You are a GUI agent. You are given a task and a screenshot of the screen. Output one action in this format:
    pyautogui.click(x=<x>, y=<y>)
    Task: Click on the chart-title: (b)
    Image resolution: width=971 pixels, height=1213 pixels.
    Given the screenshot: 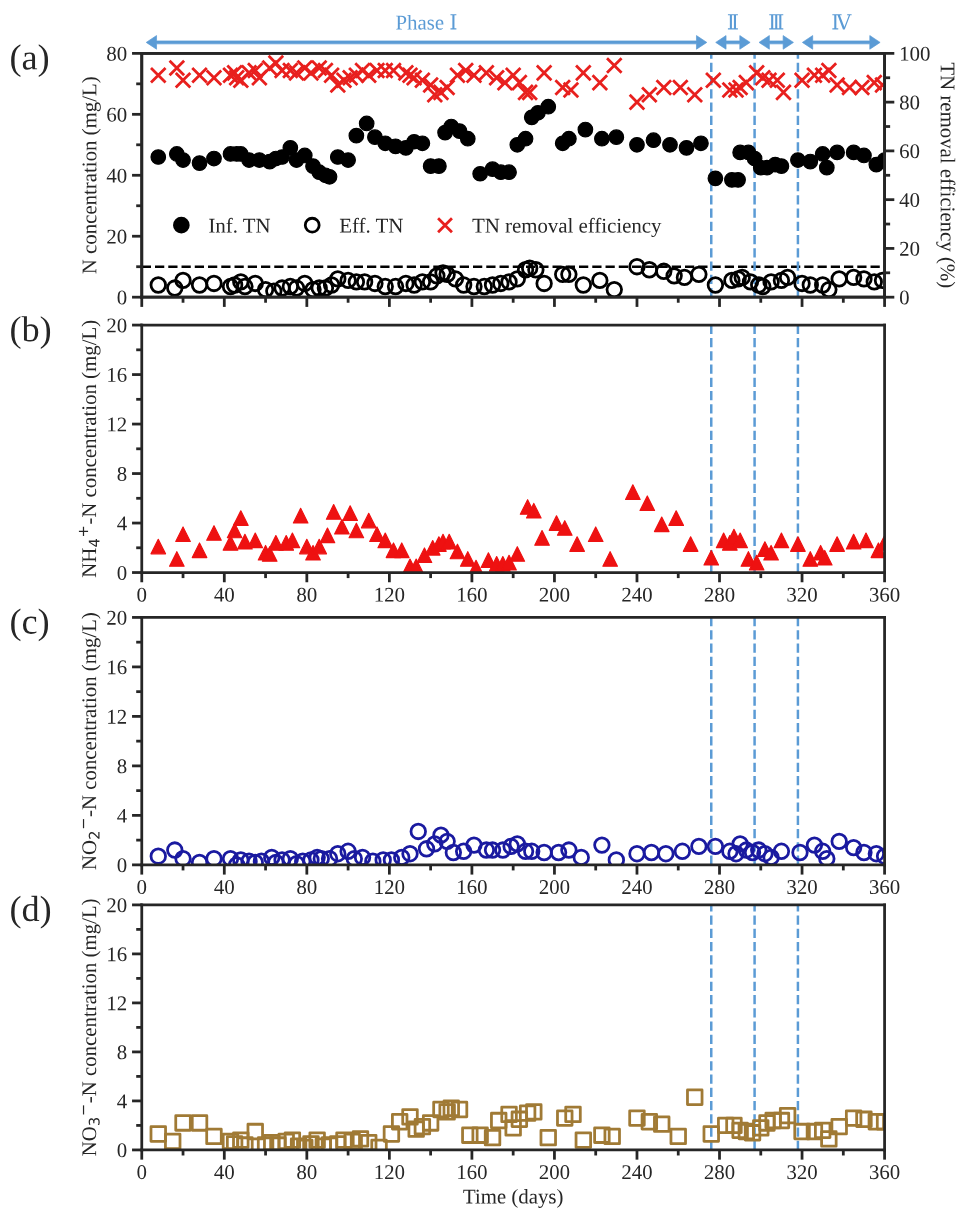 What is the action you would take?
    pyautogui.click(x=31, y=332)
    